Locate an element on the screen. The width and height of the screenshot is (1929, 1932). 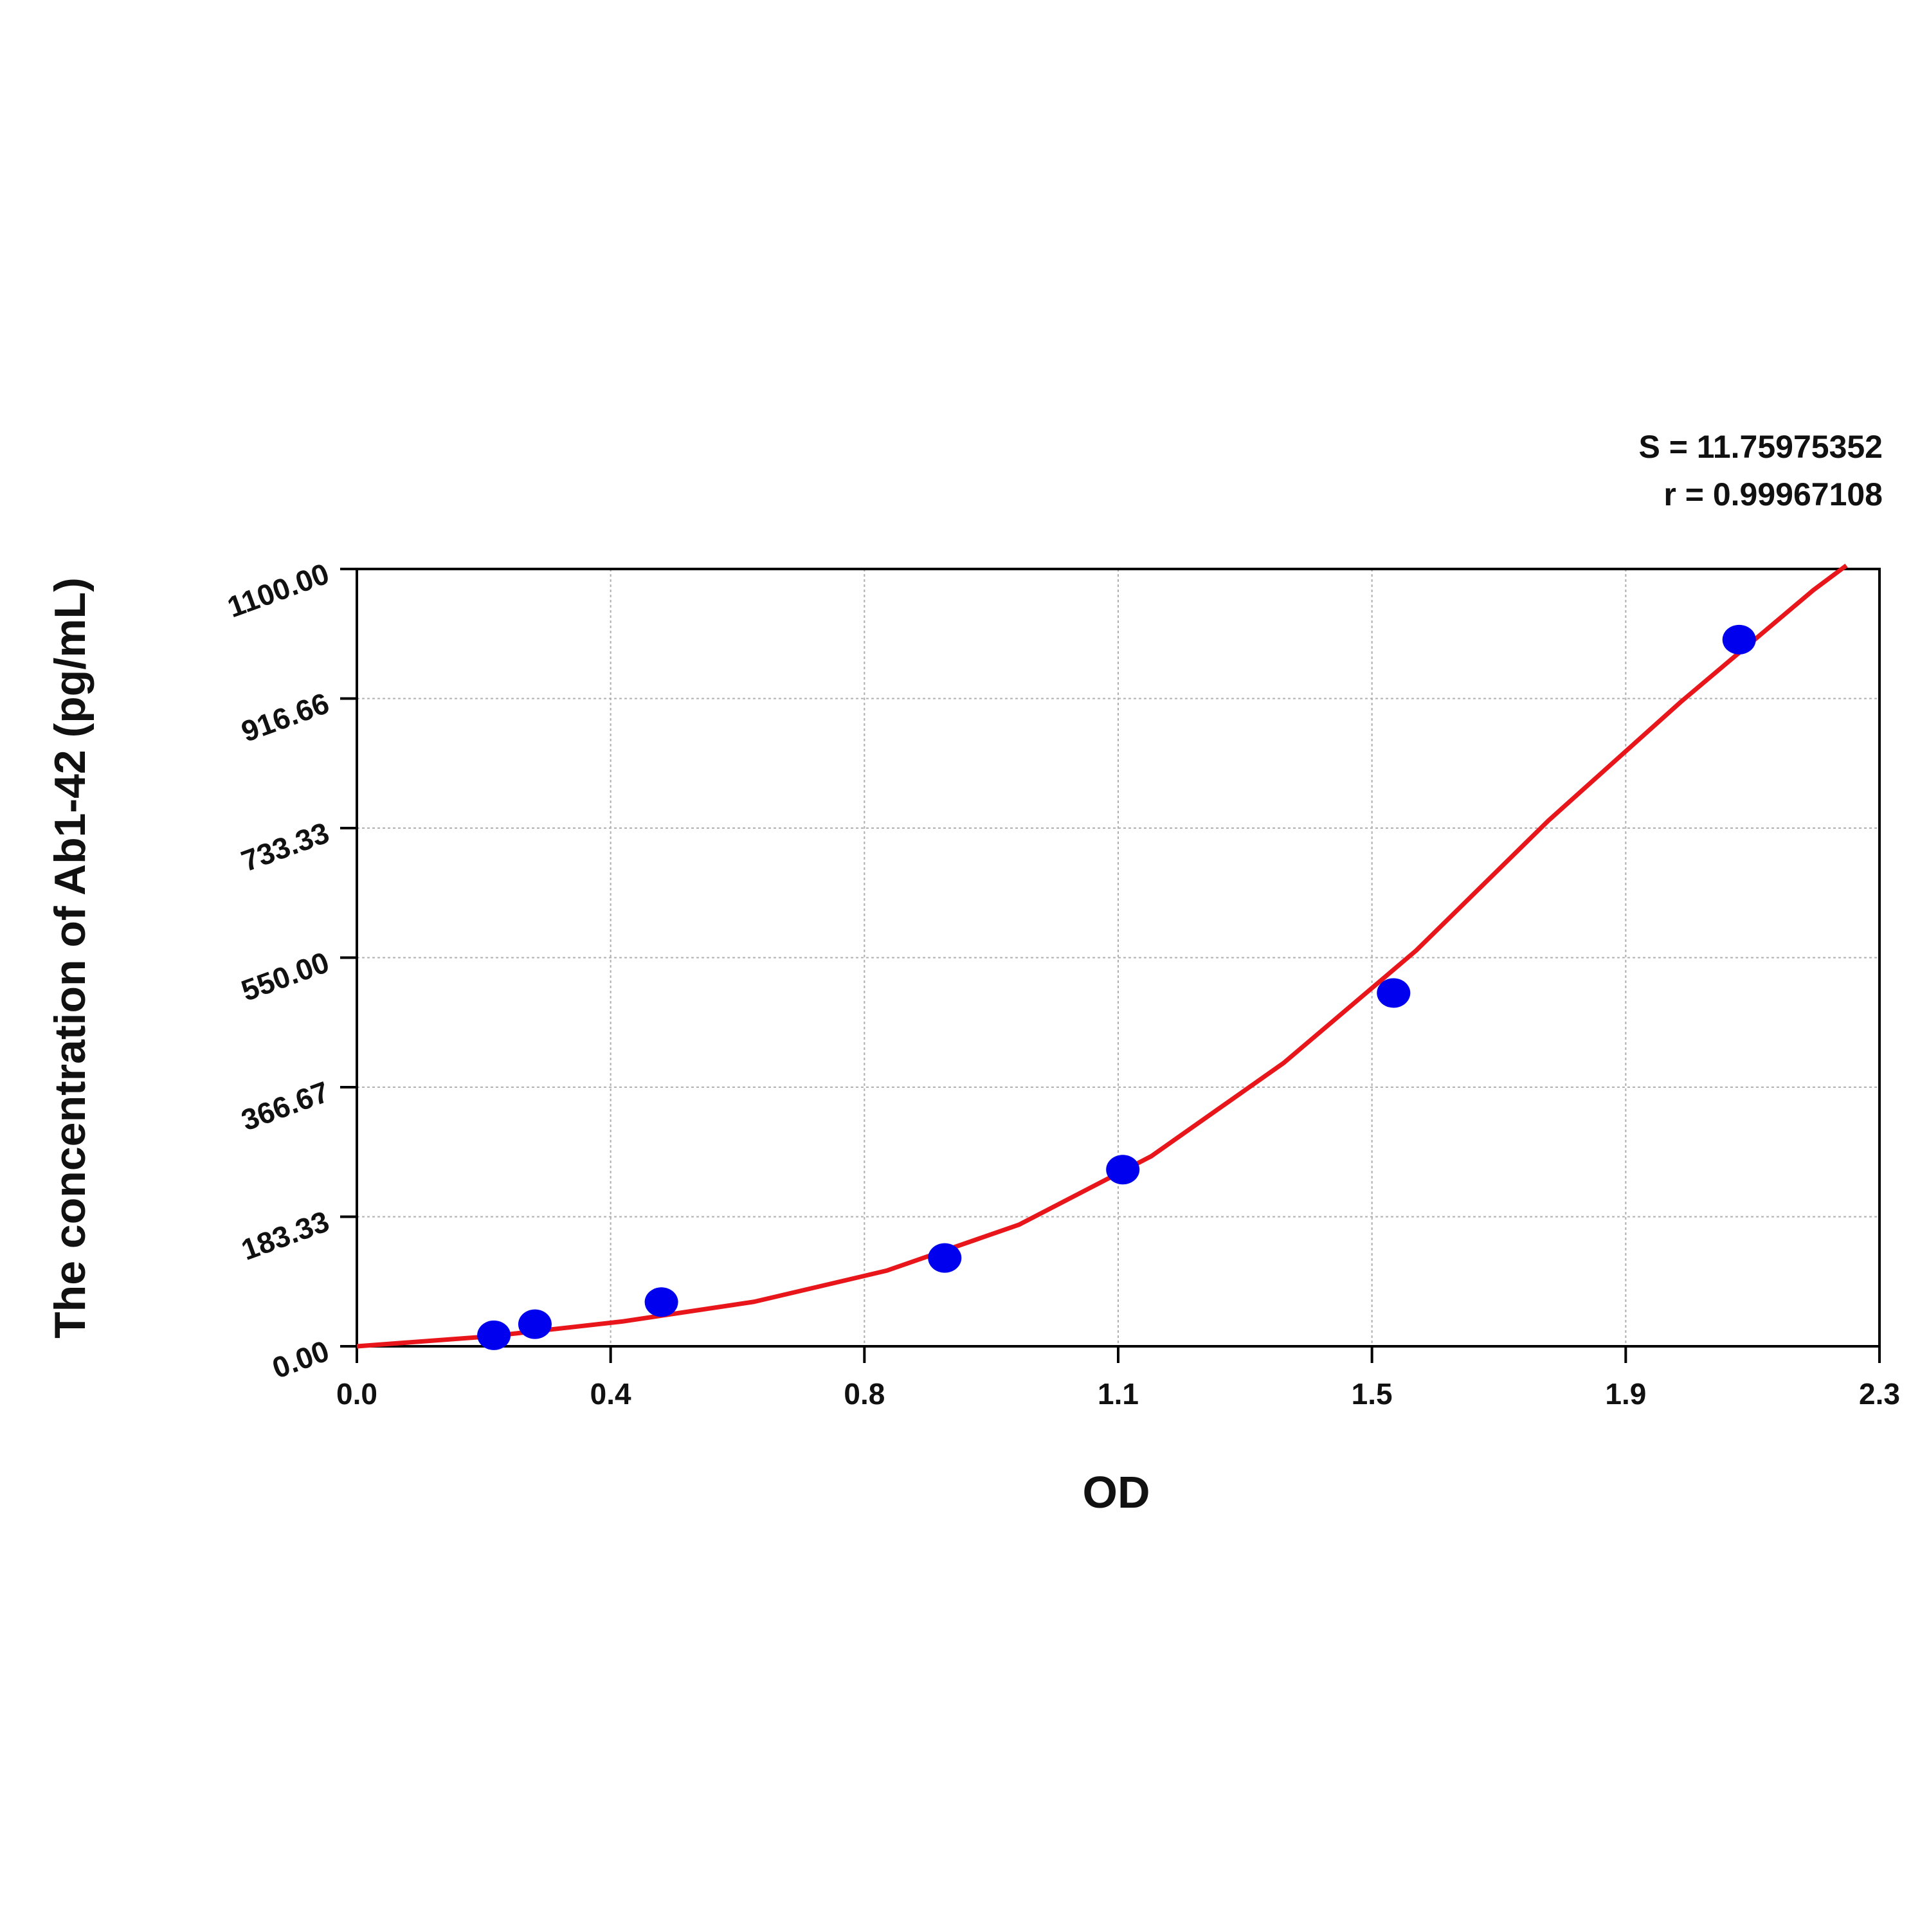
x-tick-label: 1.5 is located at coordinates (1372, 1394).